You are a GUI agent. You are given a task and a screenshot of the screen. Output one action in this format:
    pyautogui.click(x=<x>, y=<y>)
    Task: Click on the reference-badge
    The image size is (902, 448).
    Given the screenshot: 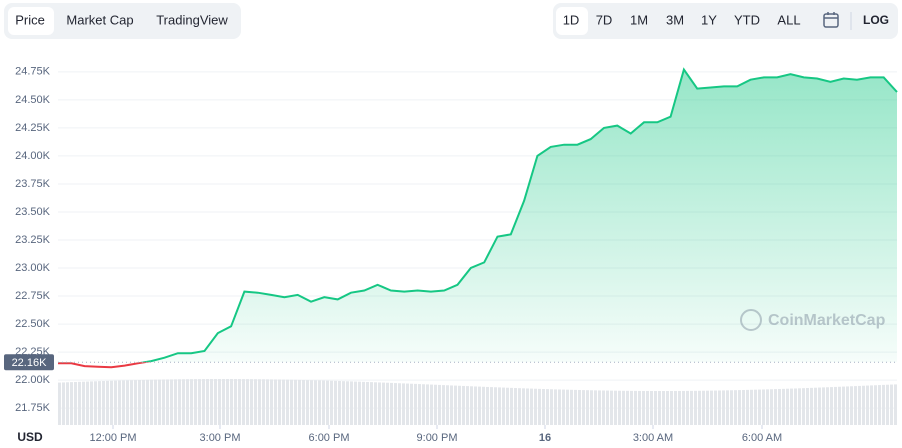 What is the action you would take?
    pyautogui.click(x=29, y=362)
    